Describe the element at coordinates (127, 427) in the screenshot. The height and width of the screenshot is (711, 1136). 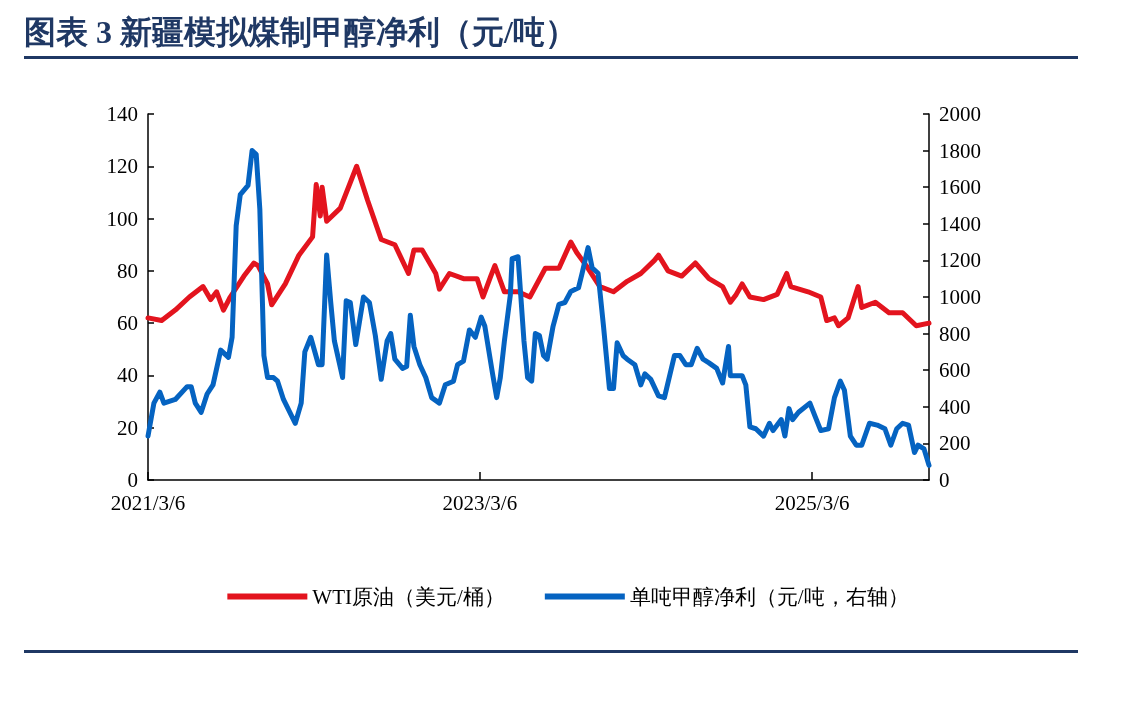
I see `y-tick-label: 20` at that location.